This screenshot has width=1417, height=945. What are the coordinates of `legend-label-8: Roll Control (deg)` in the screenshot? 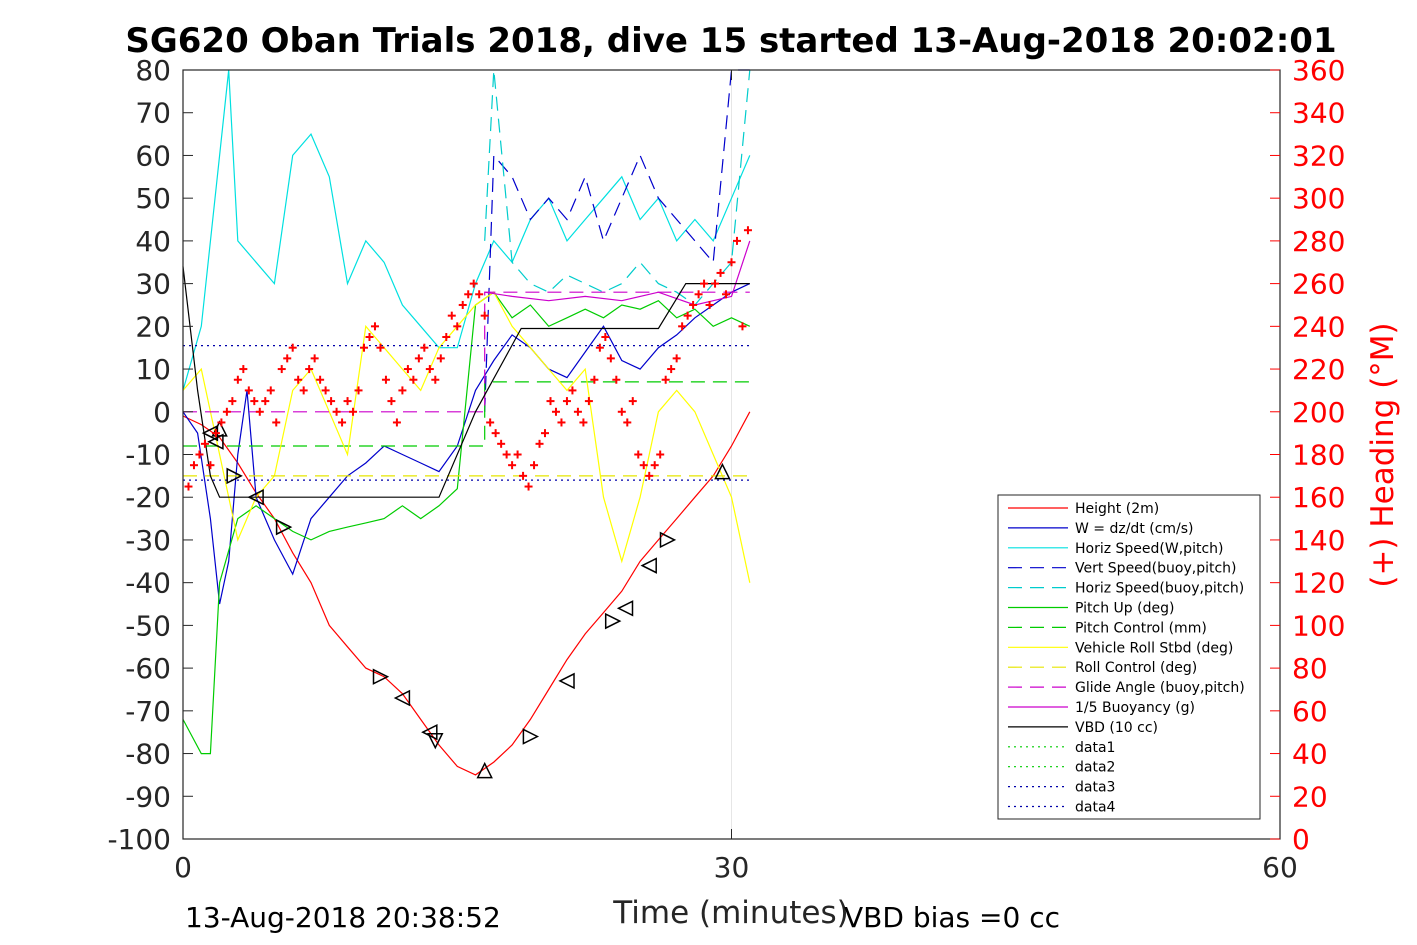 It's located at (1136, 668).